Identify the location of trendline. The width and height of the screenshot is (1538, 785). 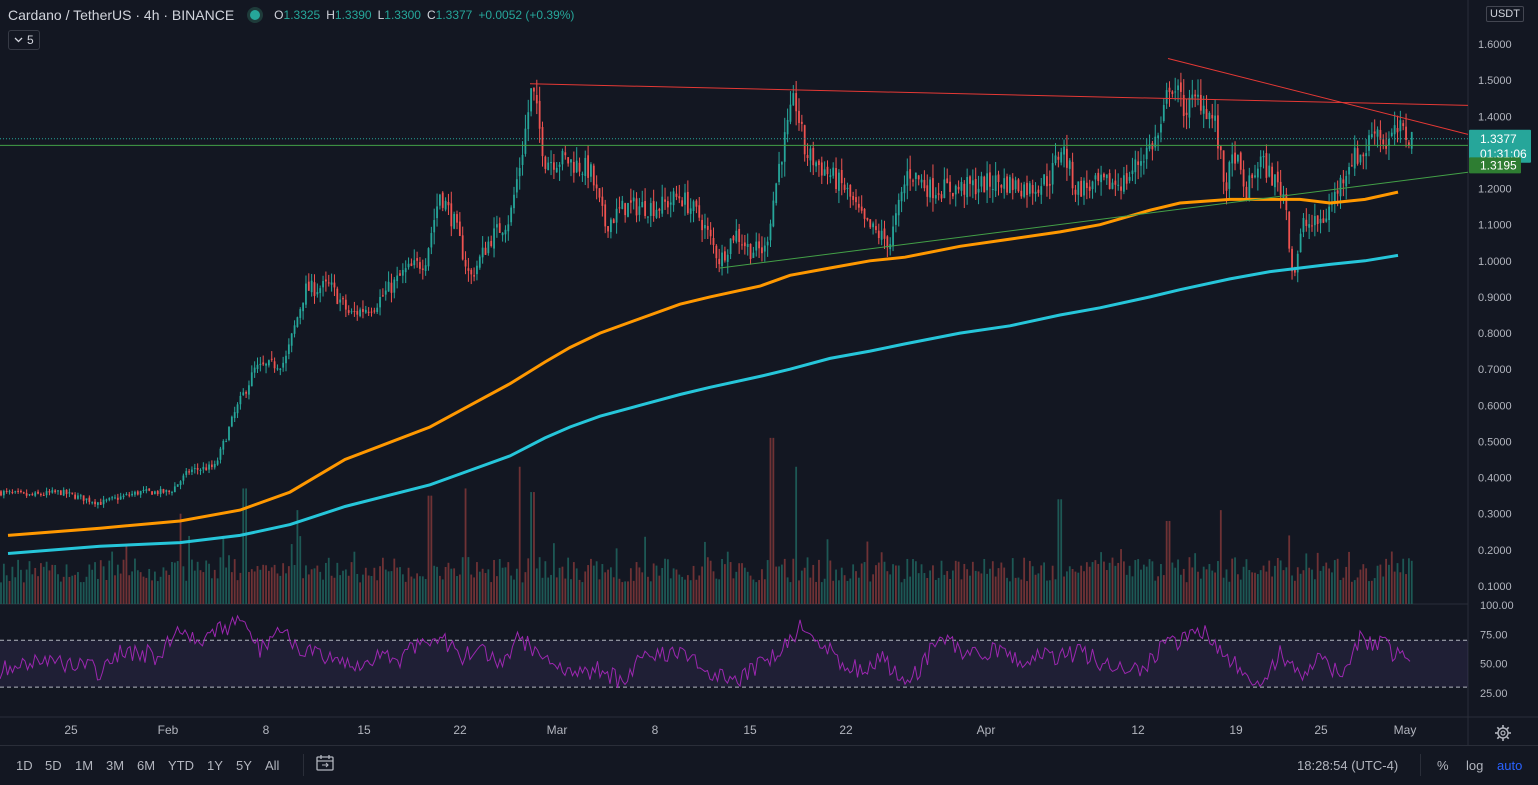
(1094, 220).